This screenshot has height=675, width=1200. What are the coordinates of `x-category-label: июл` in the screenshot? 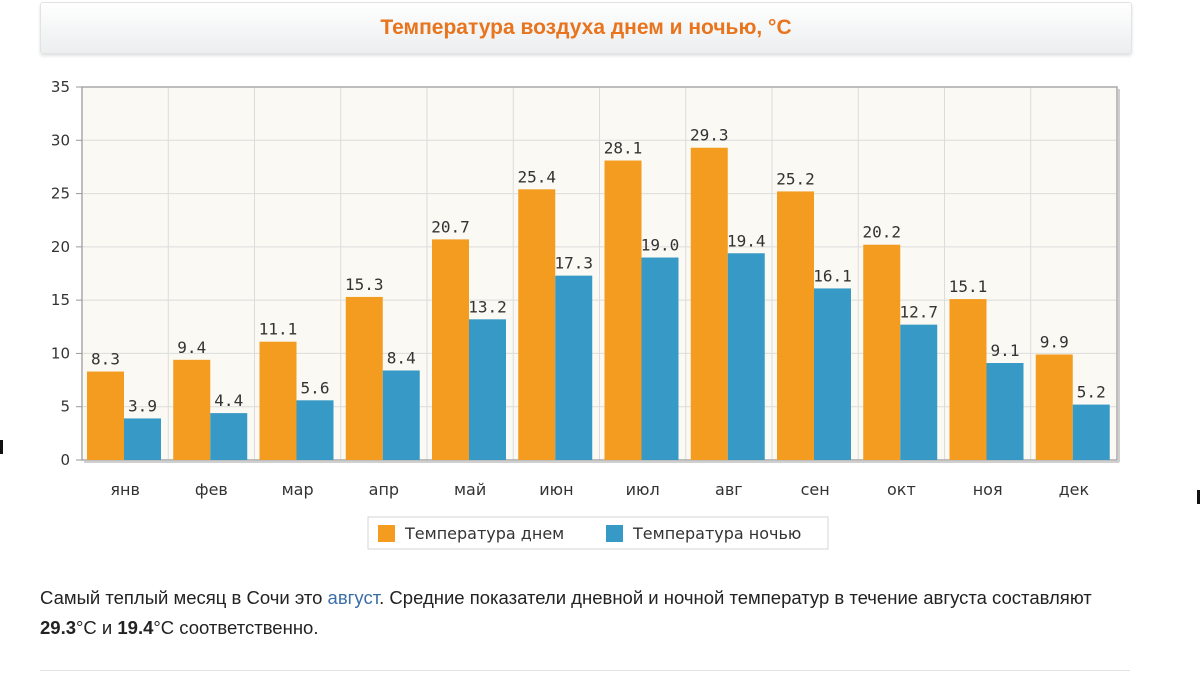 It's located at (643, 489).